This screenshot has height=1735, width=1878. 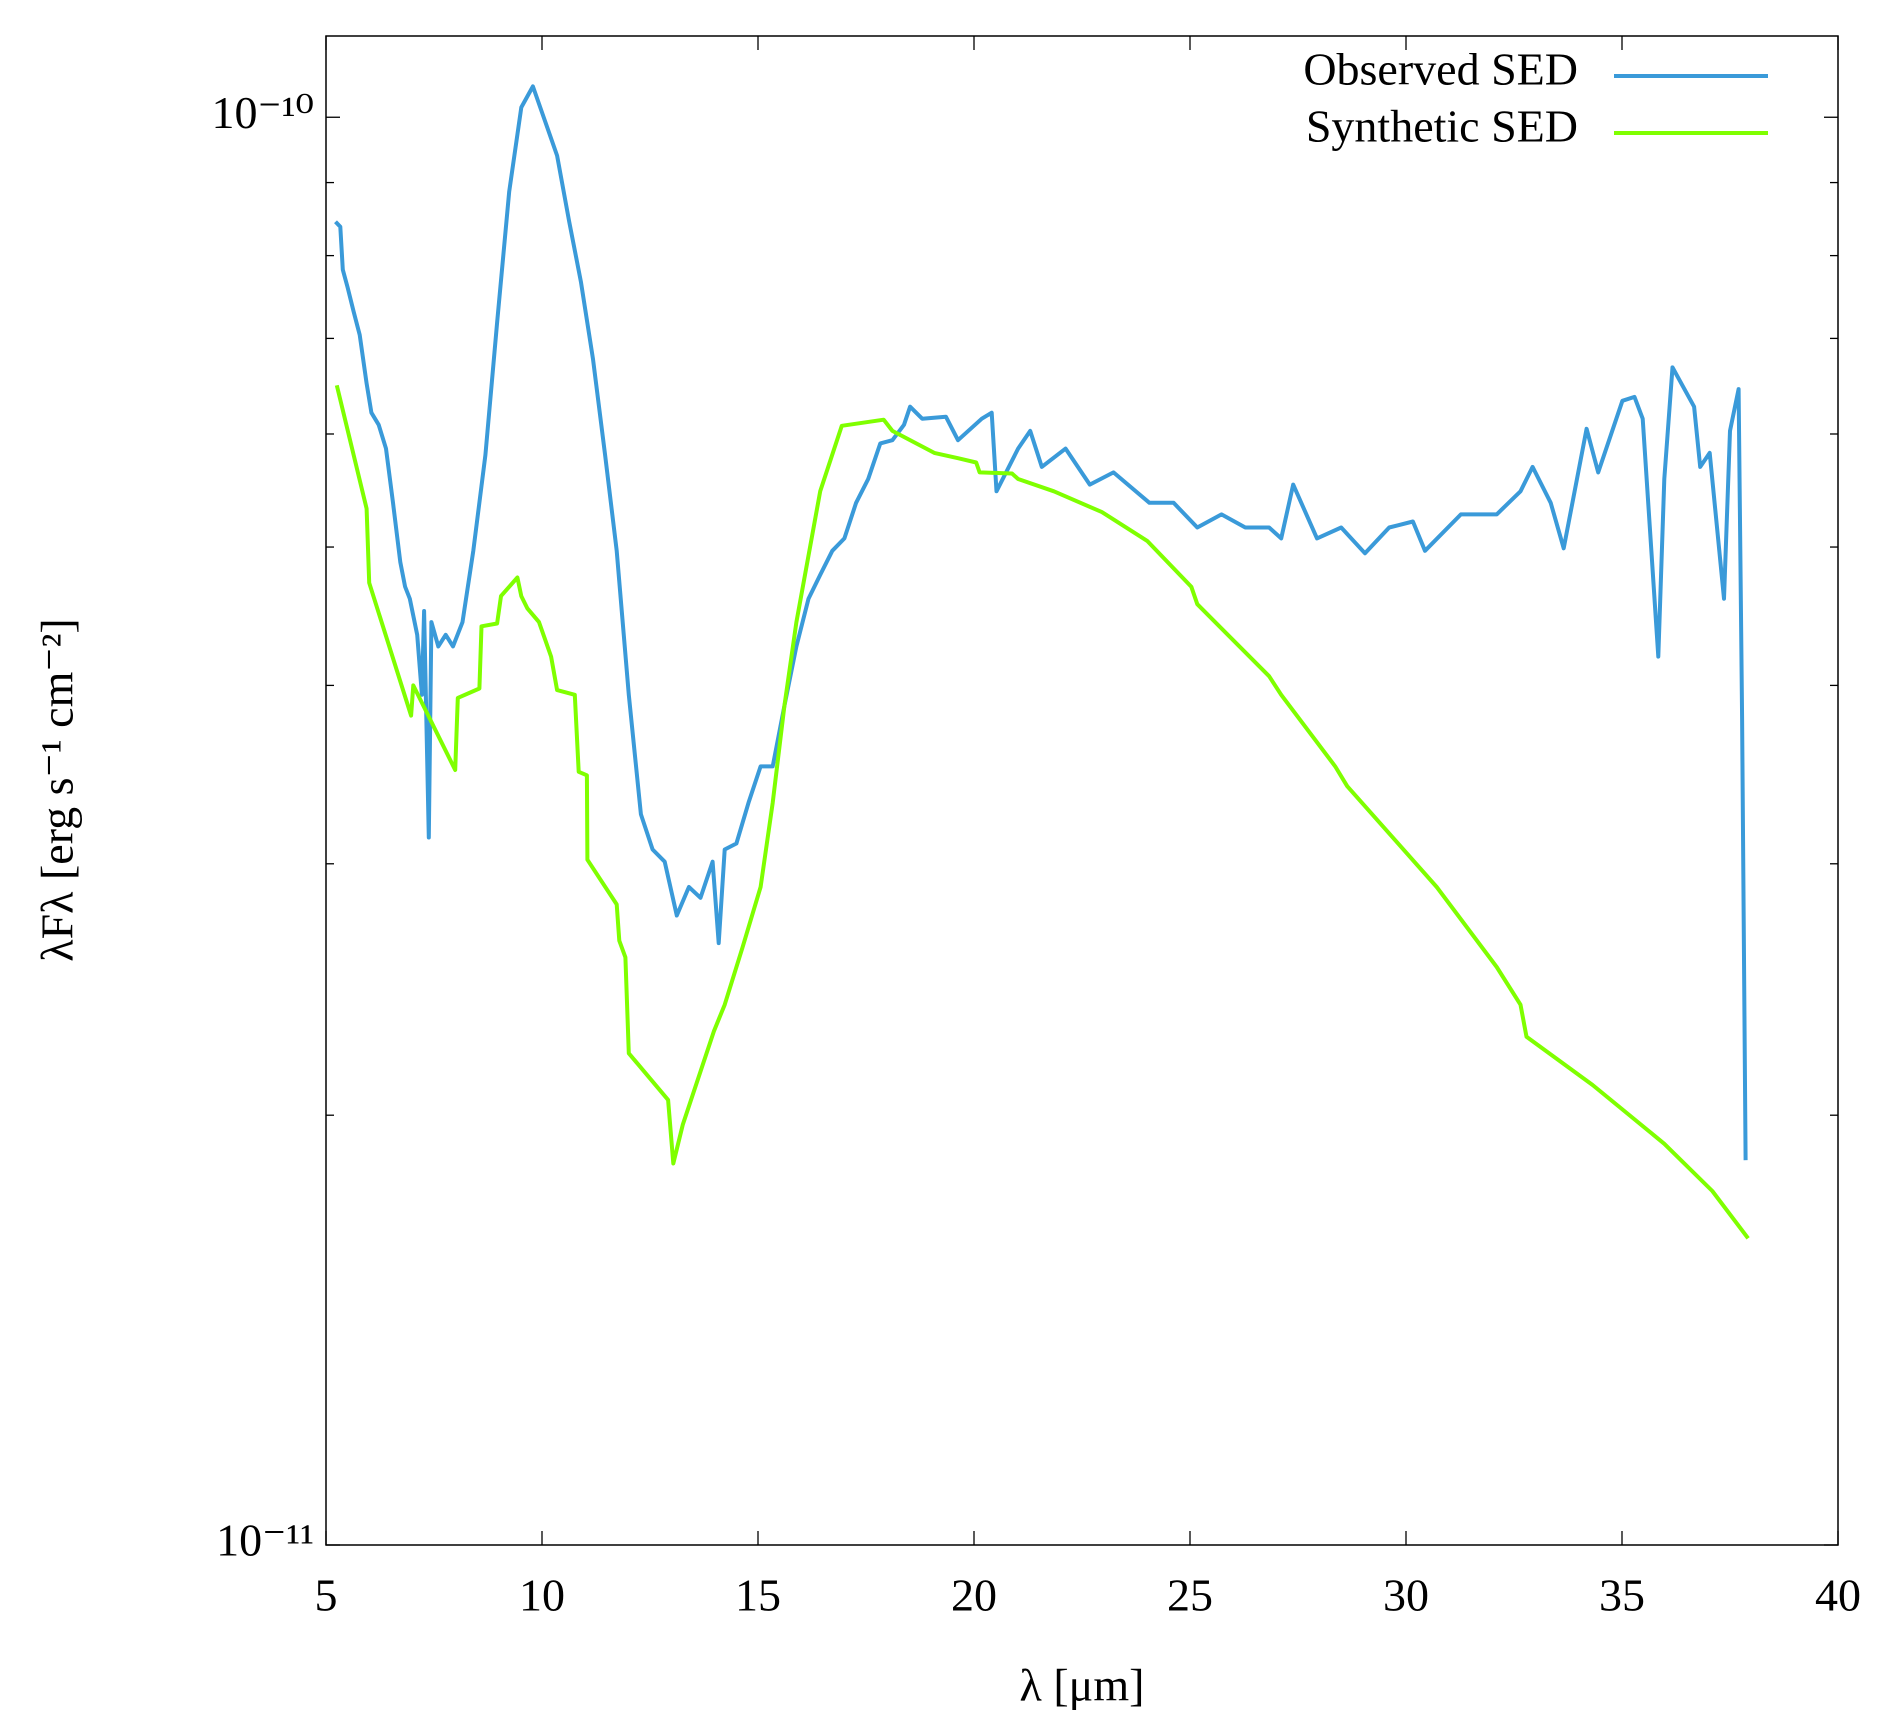 What do you see at coordinates (758, 1595) in the screenshot?
I see `x-tick-label: 15` at bounding box center [758, 1595].